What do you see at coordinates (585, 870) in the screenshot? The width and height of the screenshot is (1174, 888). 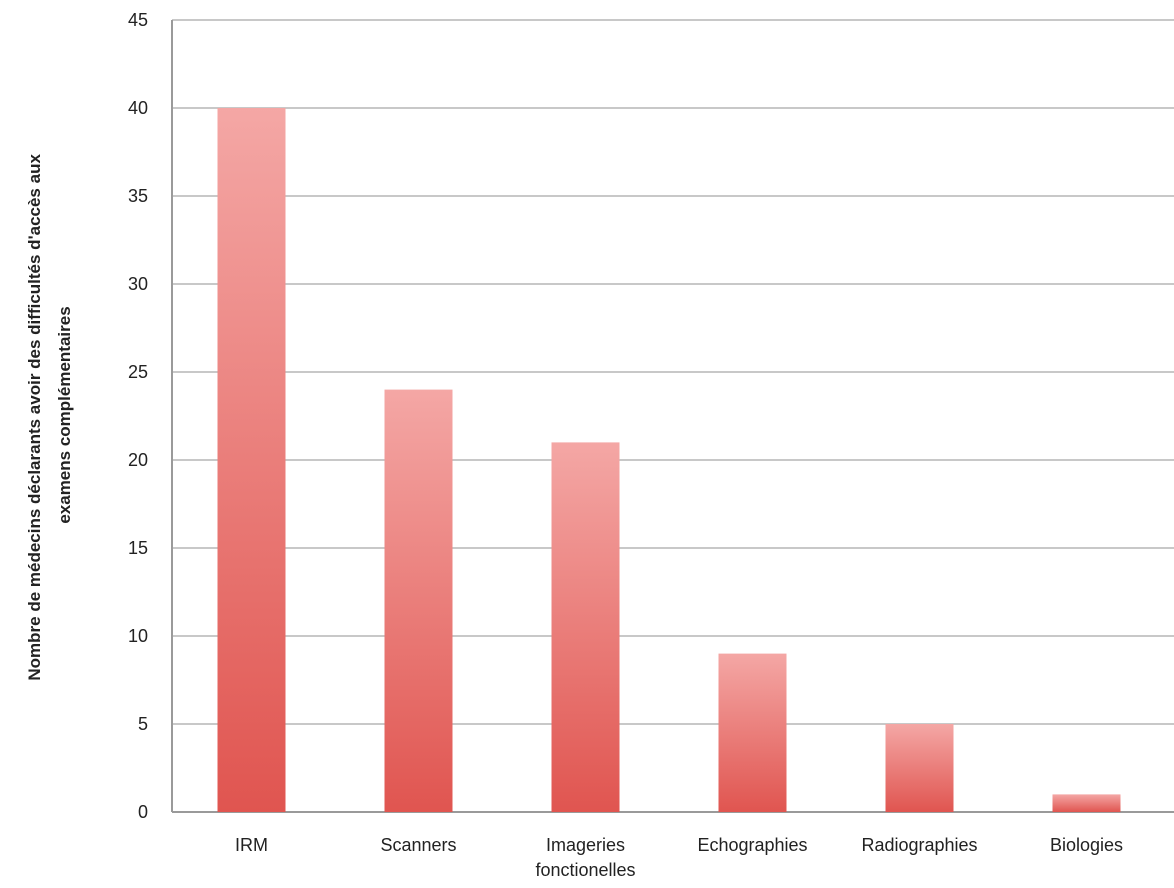 I see `x-category-label-line2: fonctionelles` at bounding box center [585, 870].